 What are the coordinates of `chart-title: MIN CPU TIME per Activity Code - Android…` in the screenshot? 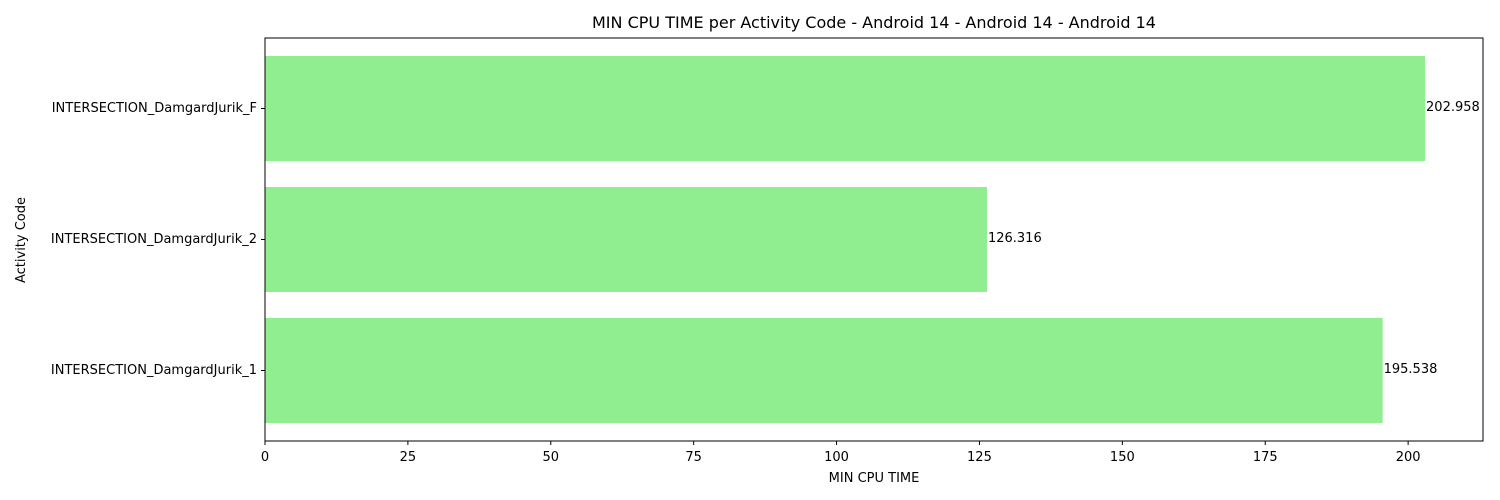 It's located at (874, 22).